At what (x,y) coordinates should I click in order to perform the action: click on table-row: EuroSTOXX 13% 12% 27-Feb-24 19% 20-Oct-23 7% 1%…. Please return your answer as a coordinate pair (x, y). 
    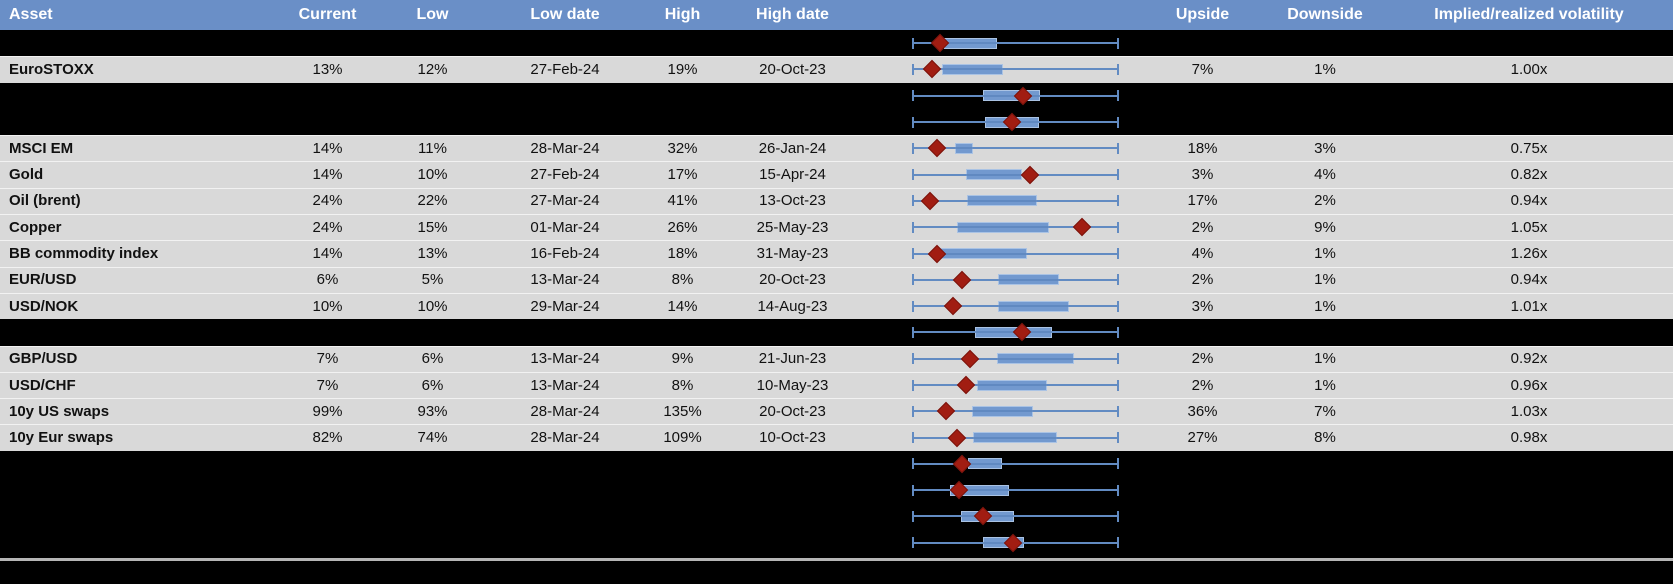
    Looking at the image, I should click on (836, 69).